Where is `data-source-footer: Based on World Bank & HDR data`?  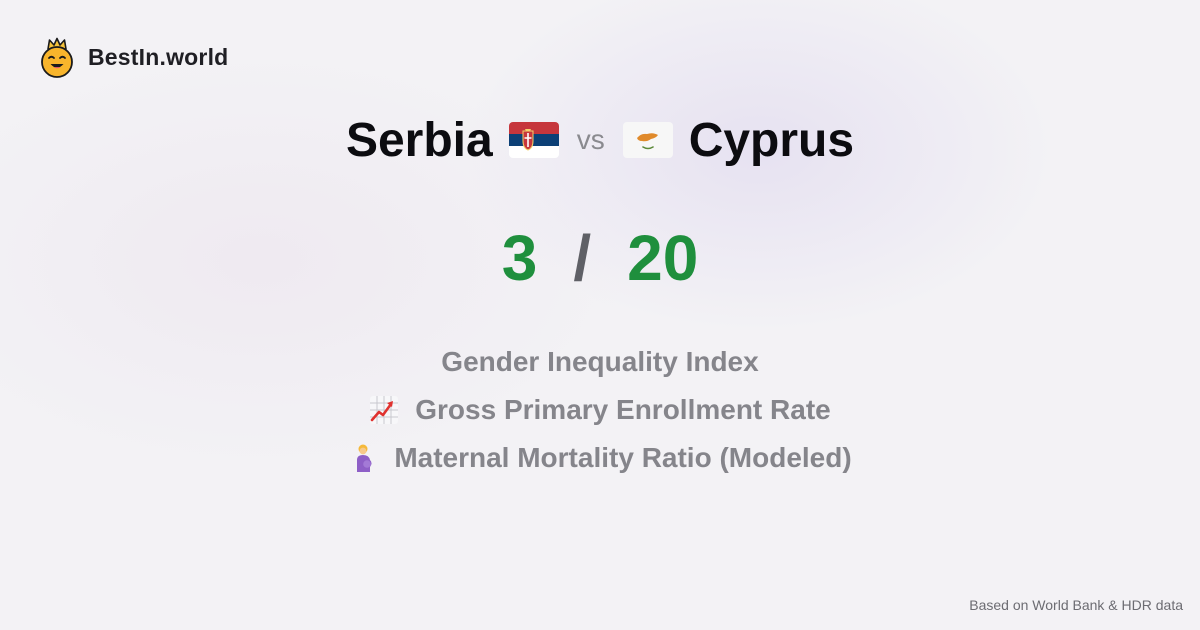 data-source-footer: Based on World Bank & HDR data is located at coordinates (1076, 605).